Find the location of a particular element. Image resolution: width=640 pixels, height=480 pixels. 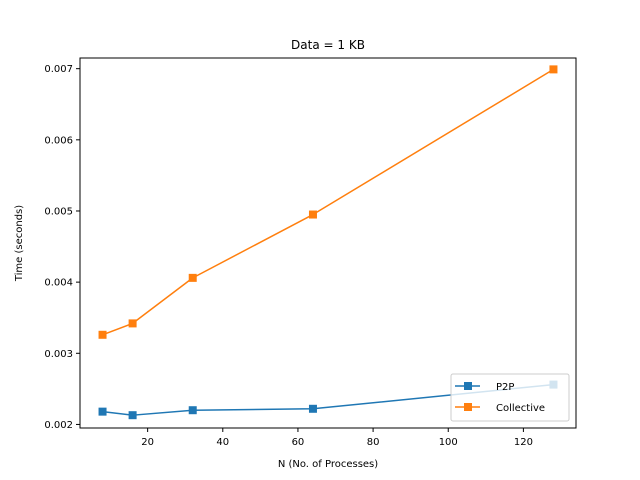

y-tick-label: 0.004 is located at coordinates (58, 283).